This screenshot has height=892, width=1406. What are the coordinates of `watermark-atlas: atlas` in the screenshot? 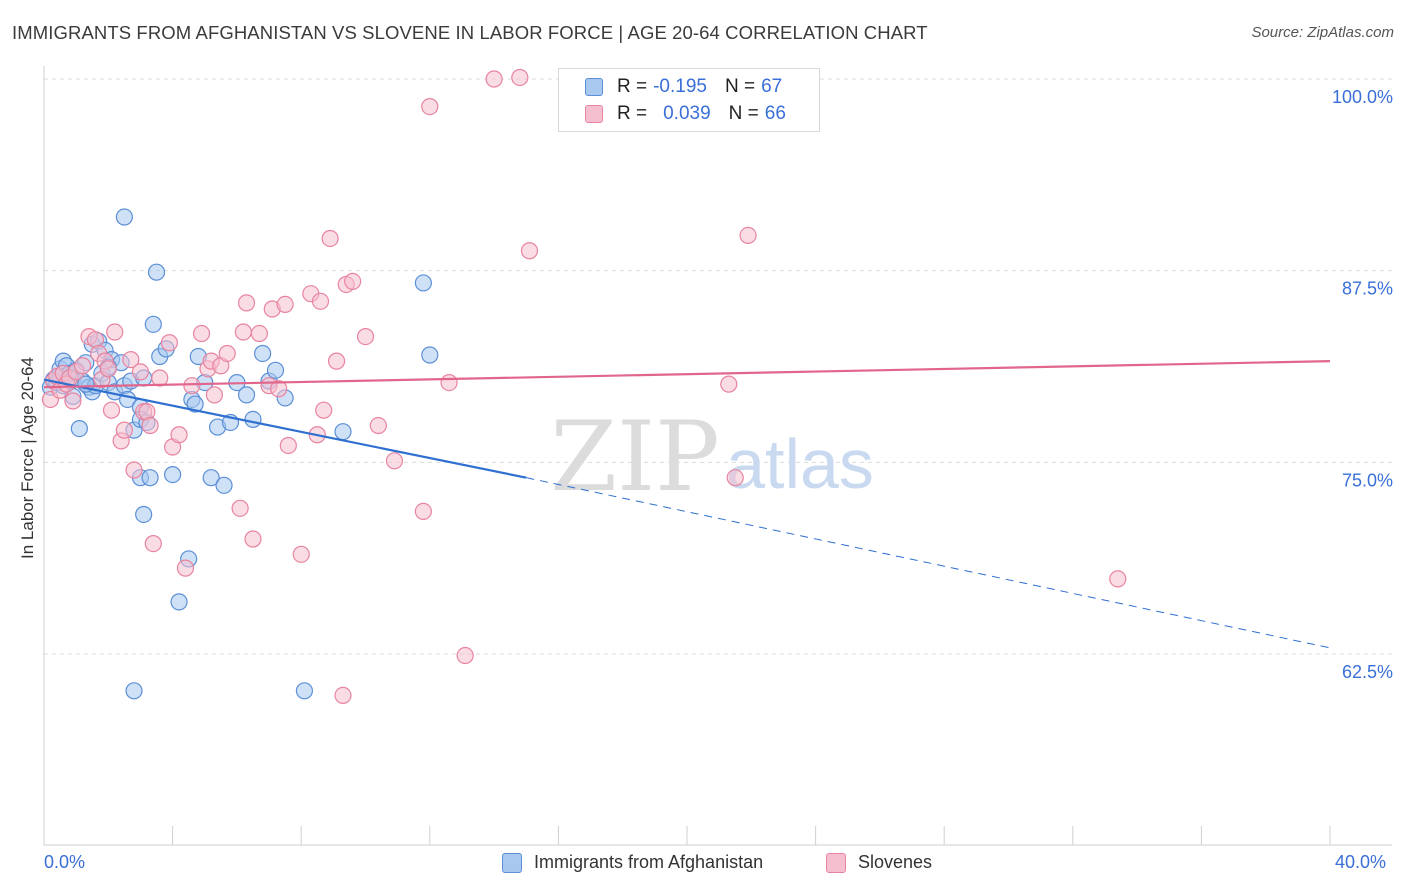 It's located at (800, 464).